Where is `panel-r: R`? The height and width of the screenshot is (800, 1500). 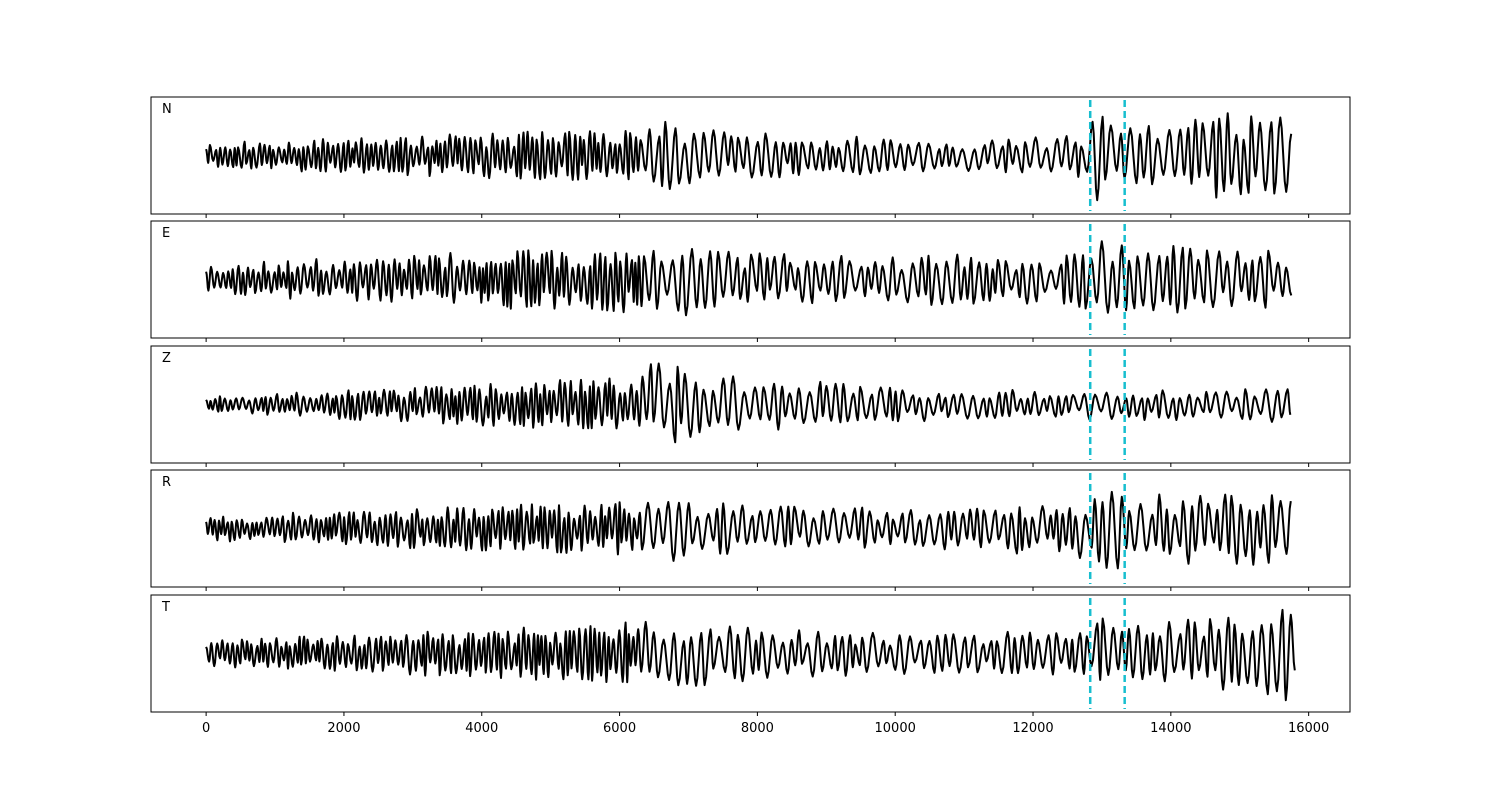 panel-r: R is located at coordinates (750, 530).